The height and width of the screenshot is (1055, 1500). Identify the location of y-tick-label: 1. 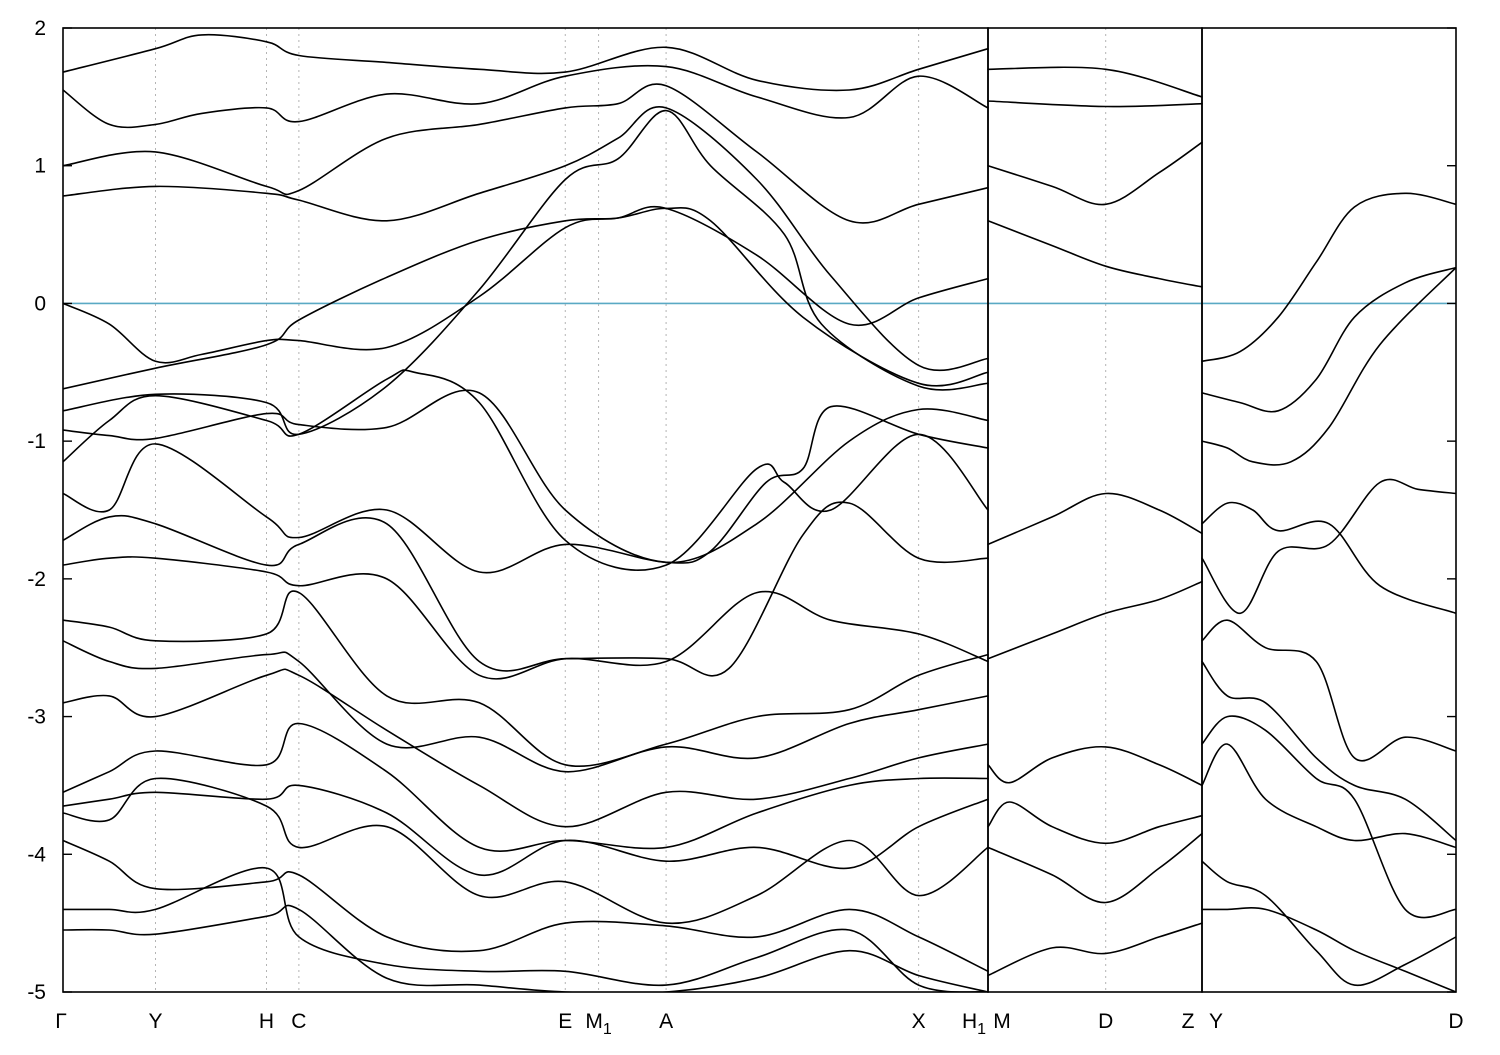
(40, 166).